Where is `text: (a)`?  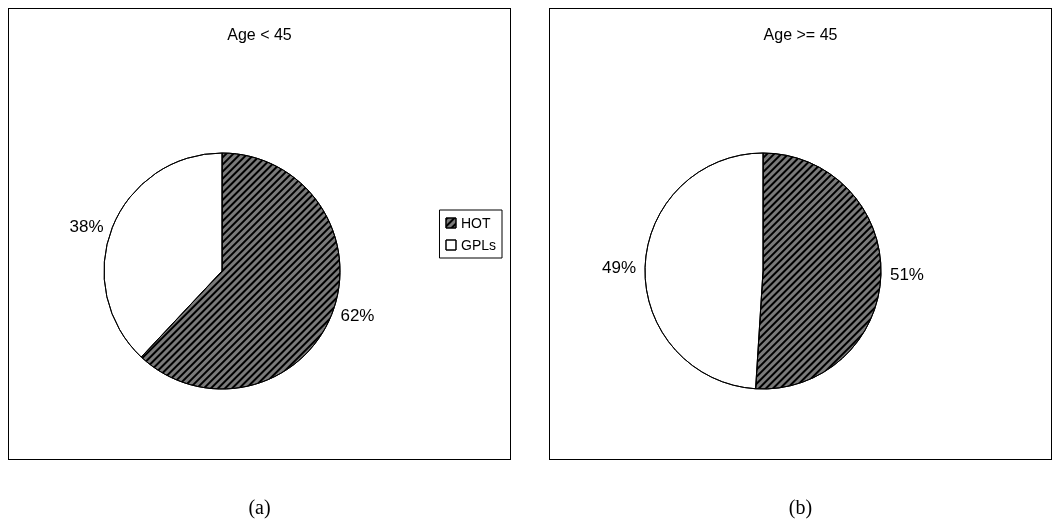
text: (a) is located at coordinates (259, 507).